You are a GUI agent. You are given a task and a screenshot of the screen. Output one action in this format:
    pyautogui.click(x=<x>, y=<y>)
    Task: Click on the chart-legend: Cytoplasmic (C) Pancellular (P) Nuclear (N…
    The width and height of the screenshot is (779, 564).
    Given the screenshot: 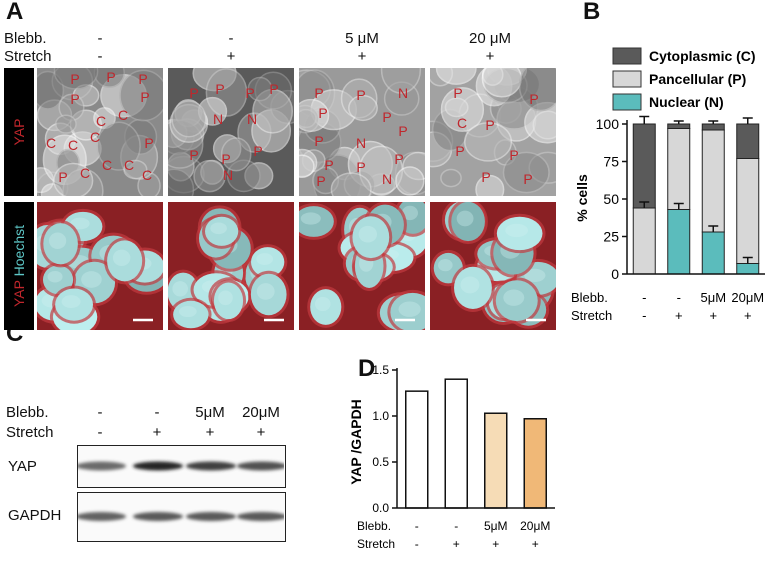 What is the action you would take?
    pyautogui.click(x=684, y=79)
    